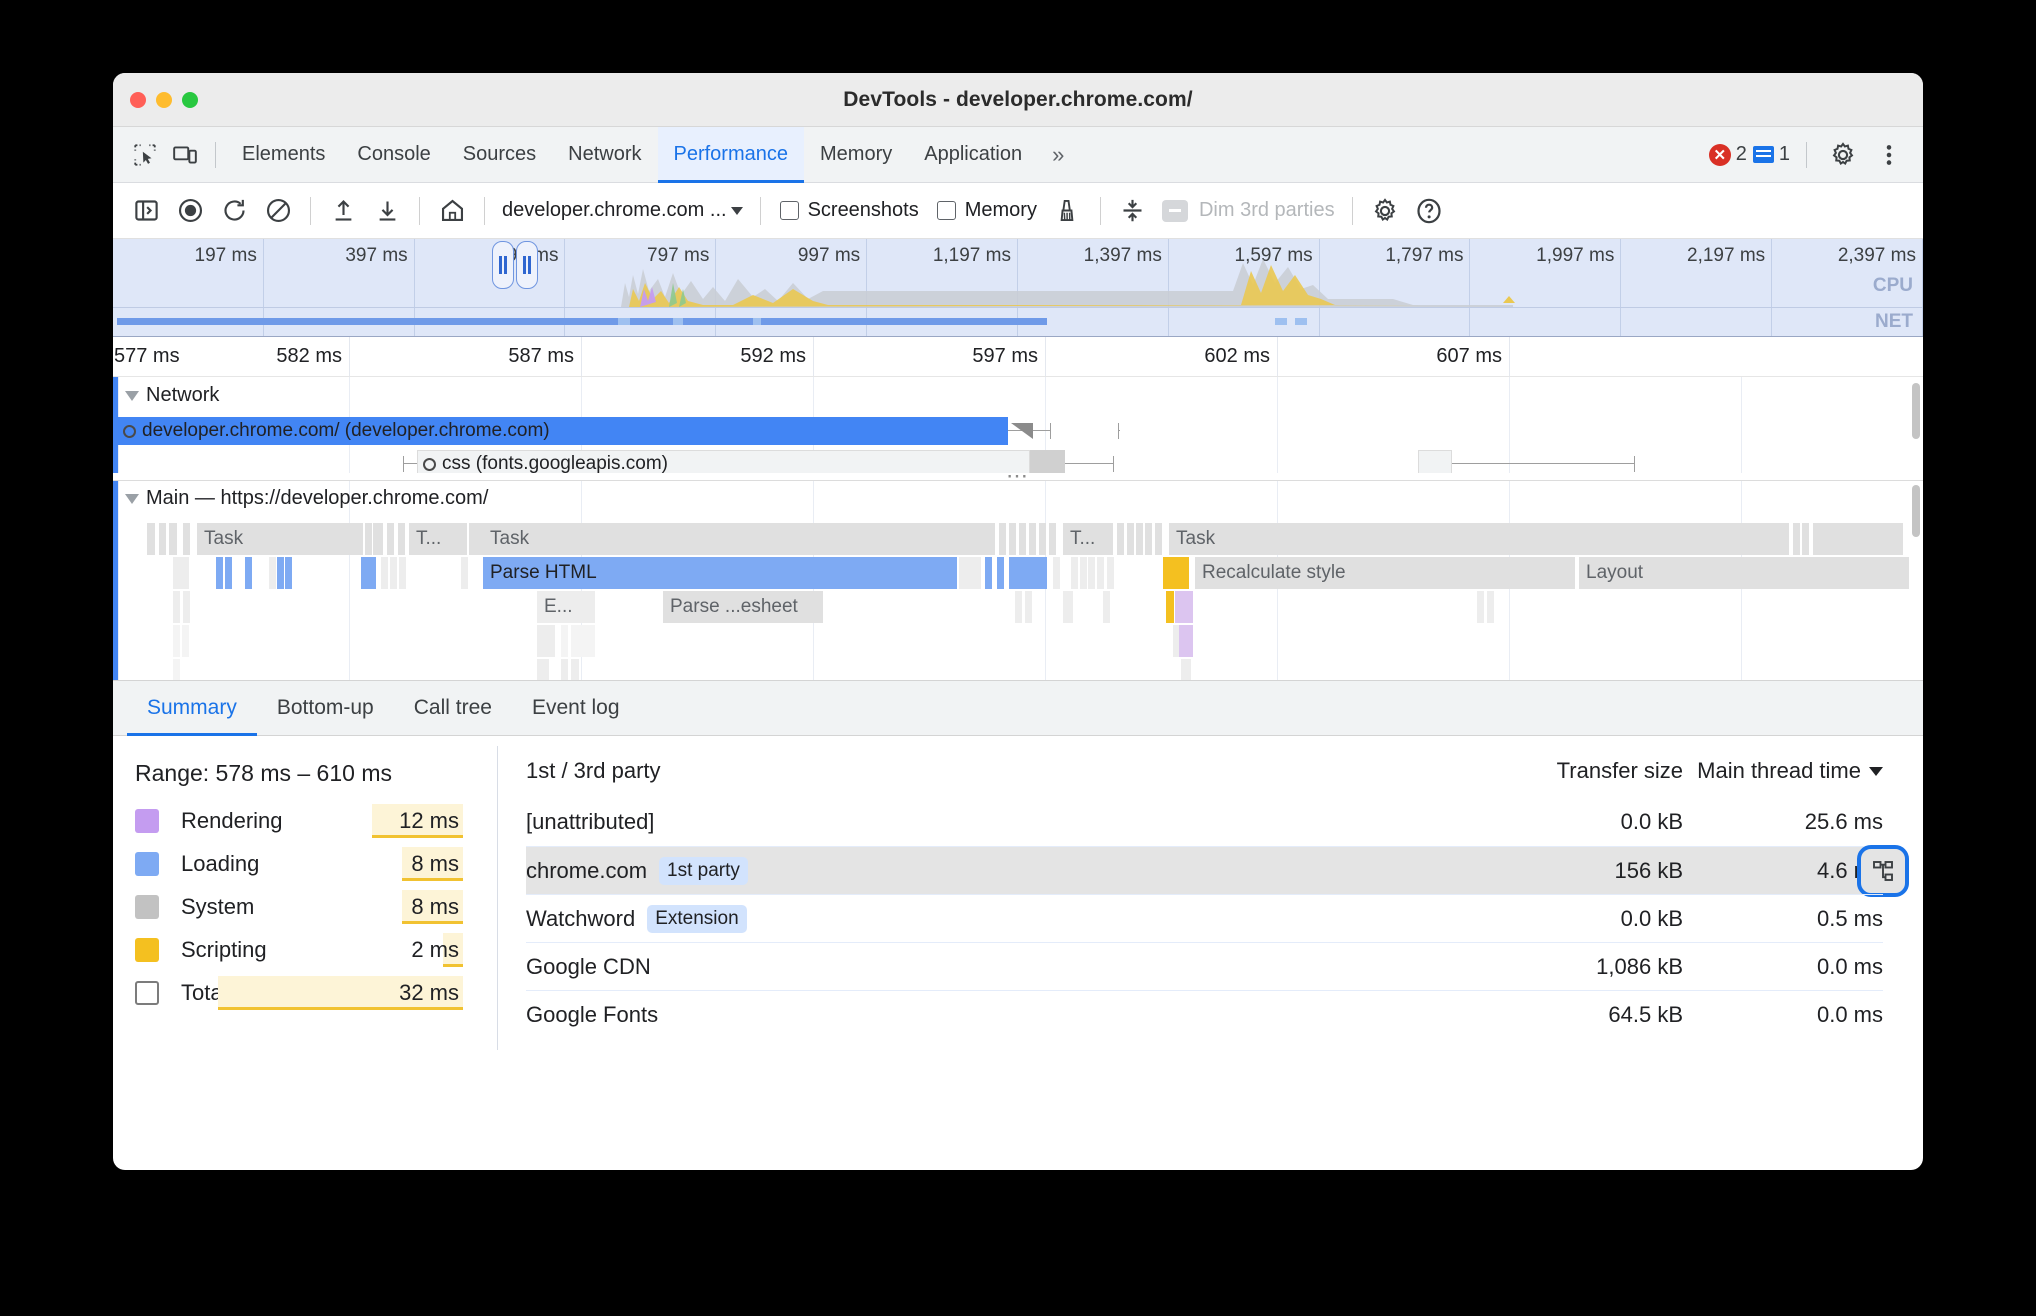 The image size is (2036, 1316). Describe the element at coordinates (720, 573) in the screenshot. I see `flame-event-parse-html: Parse HTML` at that location.